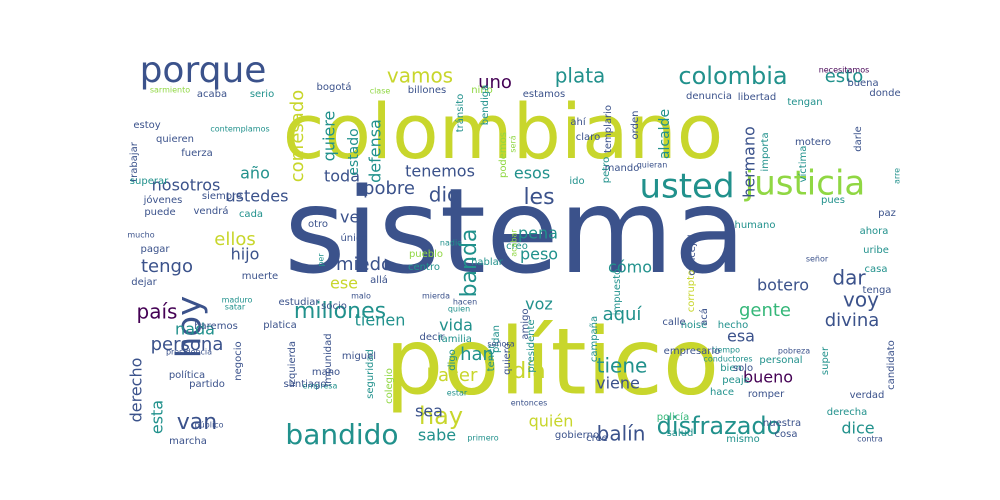 The height and width of the screenshot is (500, 1000). Describe the element at coordinates (577, 435) in the screenshot. I see `cloud-word: gobierno` at that location.